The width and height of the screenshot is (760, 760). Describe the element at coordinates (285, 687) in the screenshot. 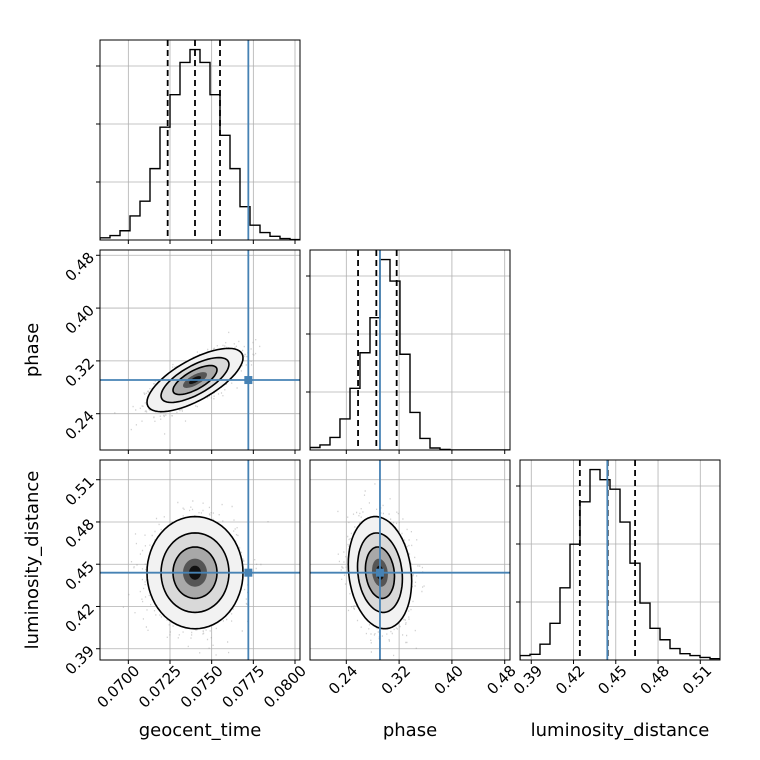

I see `x-tick-label-geocent_time: 0.0800` at that location.